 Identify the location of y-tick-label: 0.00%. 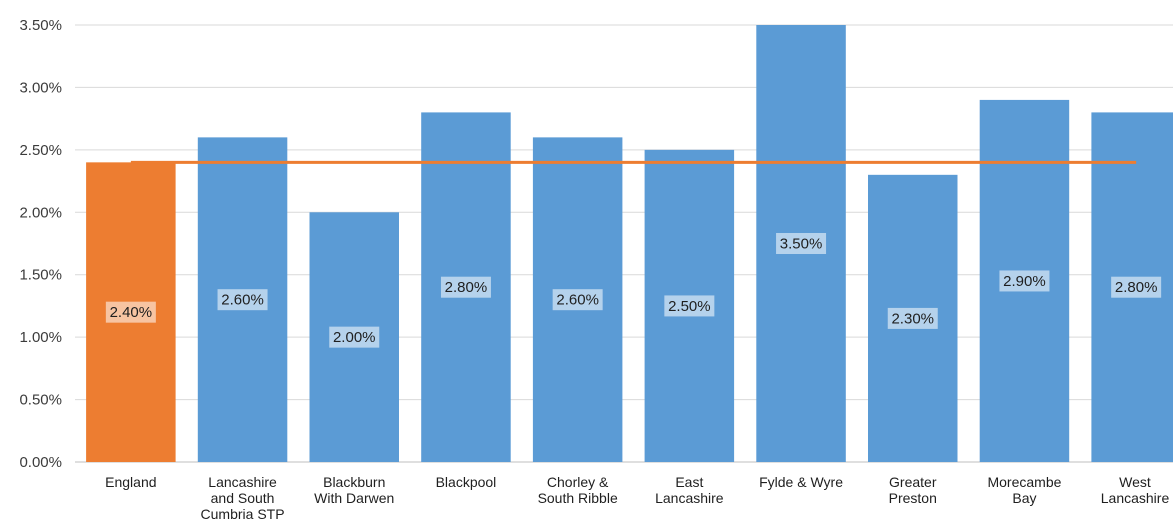
(40, 462).